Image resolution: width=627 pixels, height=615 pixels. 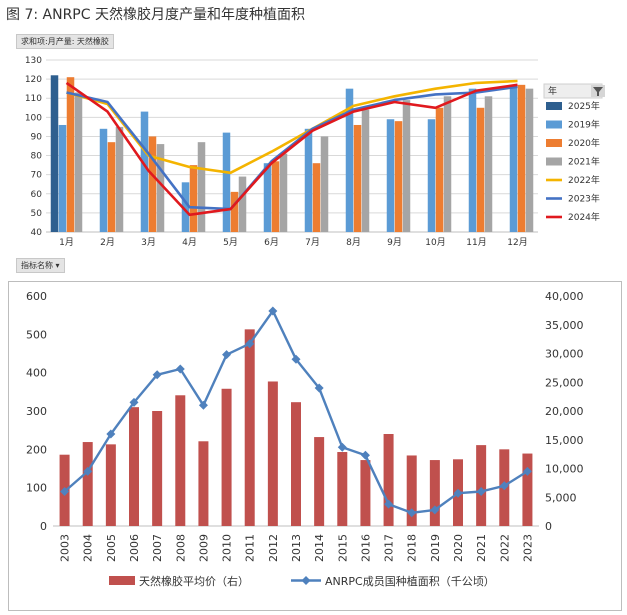 I want to click on x-tick-label: 2013, so click(x=296, y=548).